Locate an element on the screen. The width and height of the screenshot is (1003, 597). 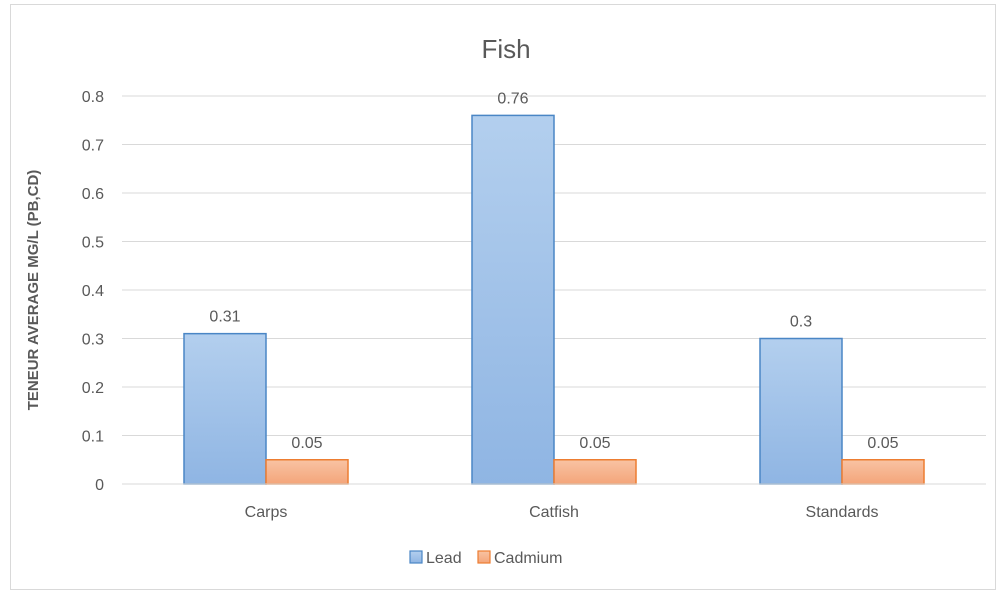
legend: Lead Cadmium is located at coordinates (485, 558).